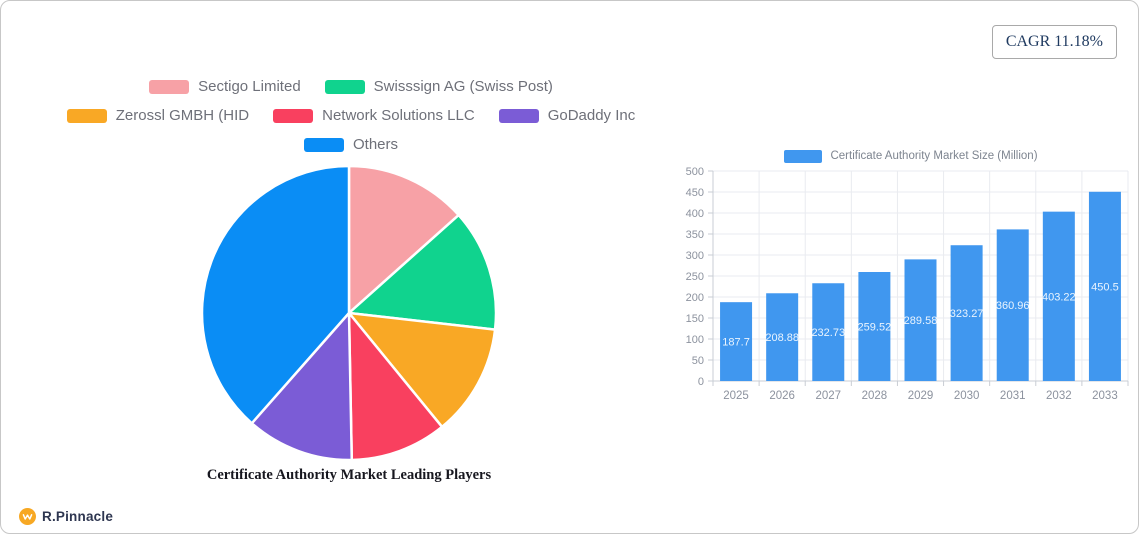 Image resolution: width=1140 pixels, height=535 pixels. What do you see at coordinates (875, 396) in the screenshot?
I see `x-axis-label: 2028` at bounding box center [875, 396].